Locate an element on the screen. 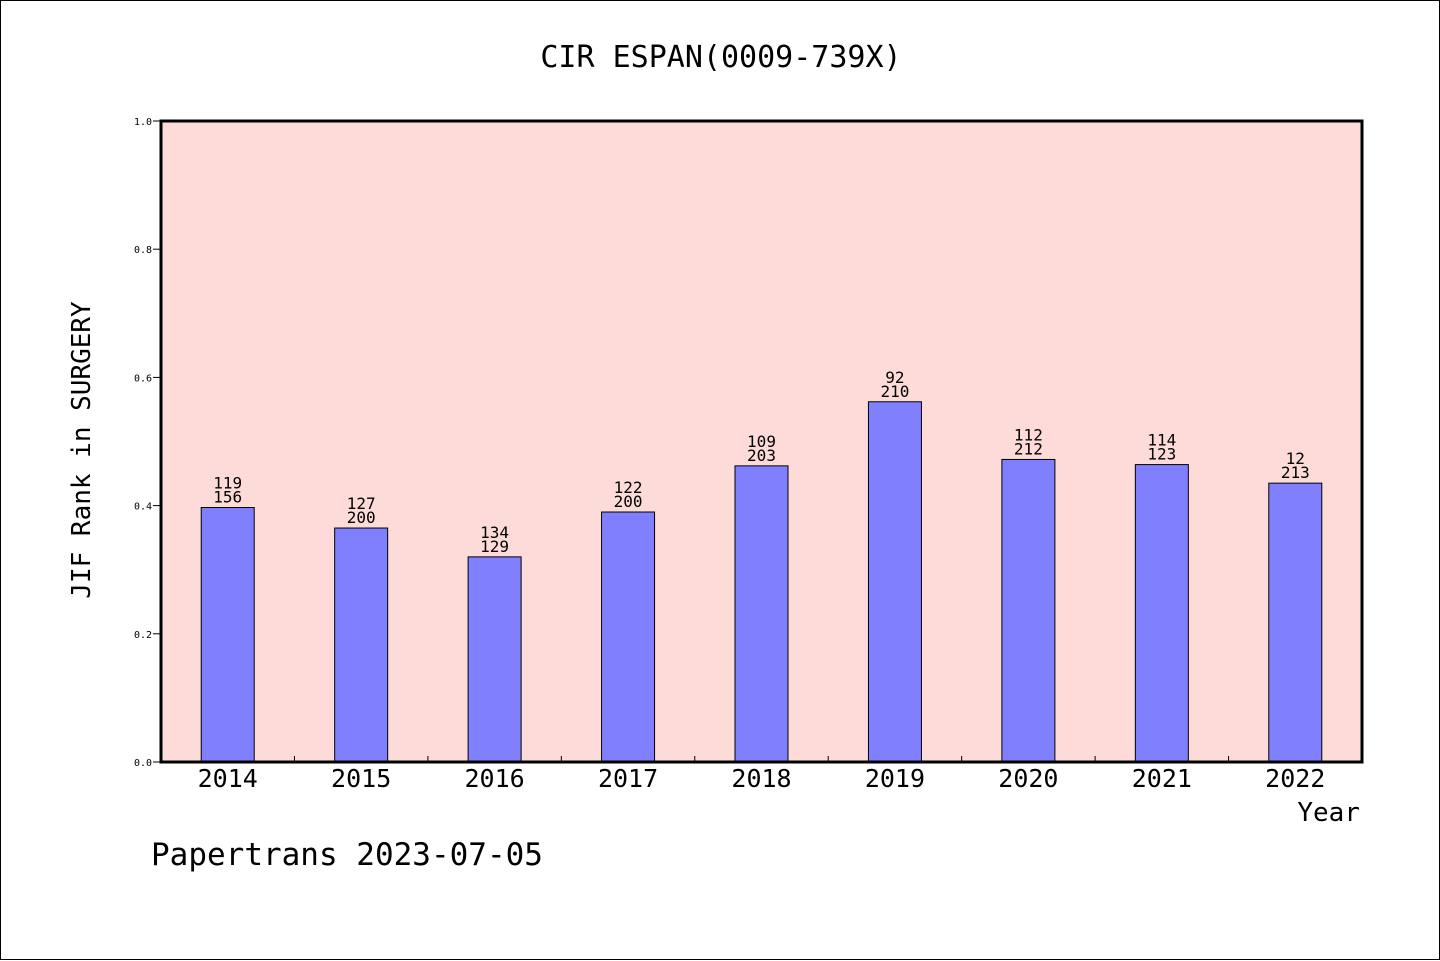 This screenshot has height=961, width=1440. bar-label-rank: 12 is located at coordinates (1295, 458).